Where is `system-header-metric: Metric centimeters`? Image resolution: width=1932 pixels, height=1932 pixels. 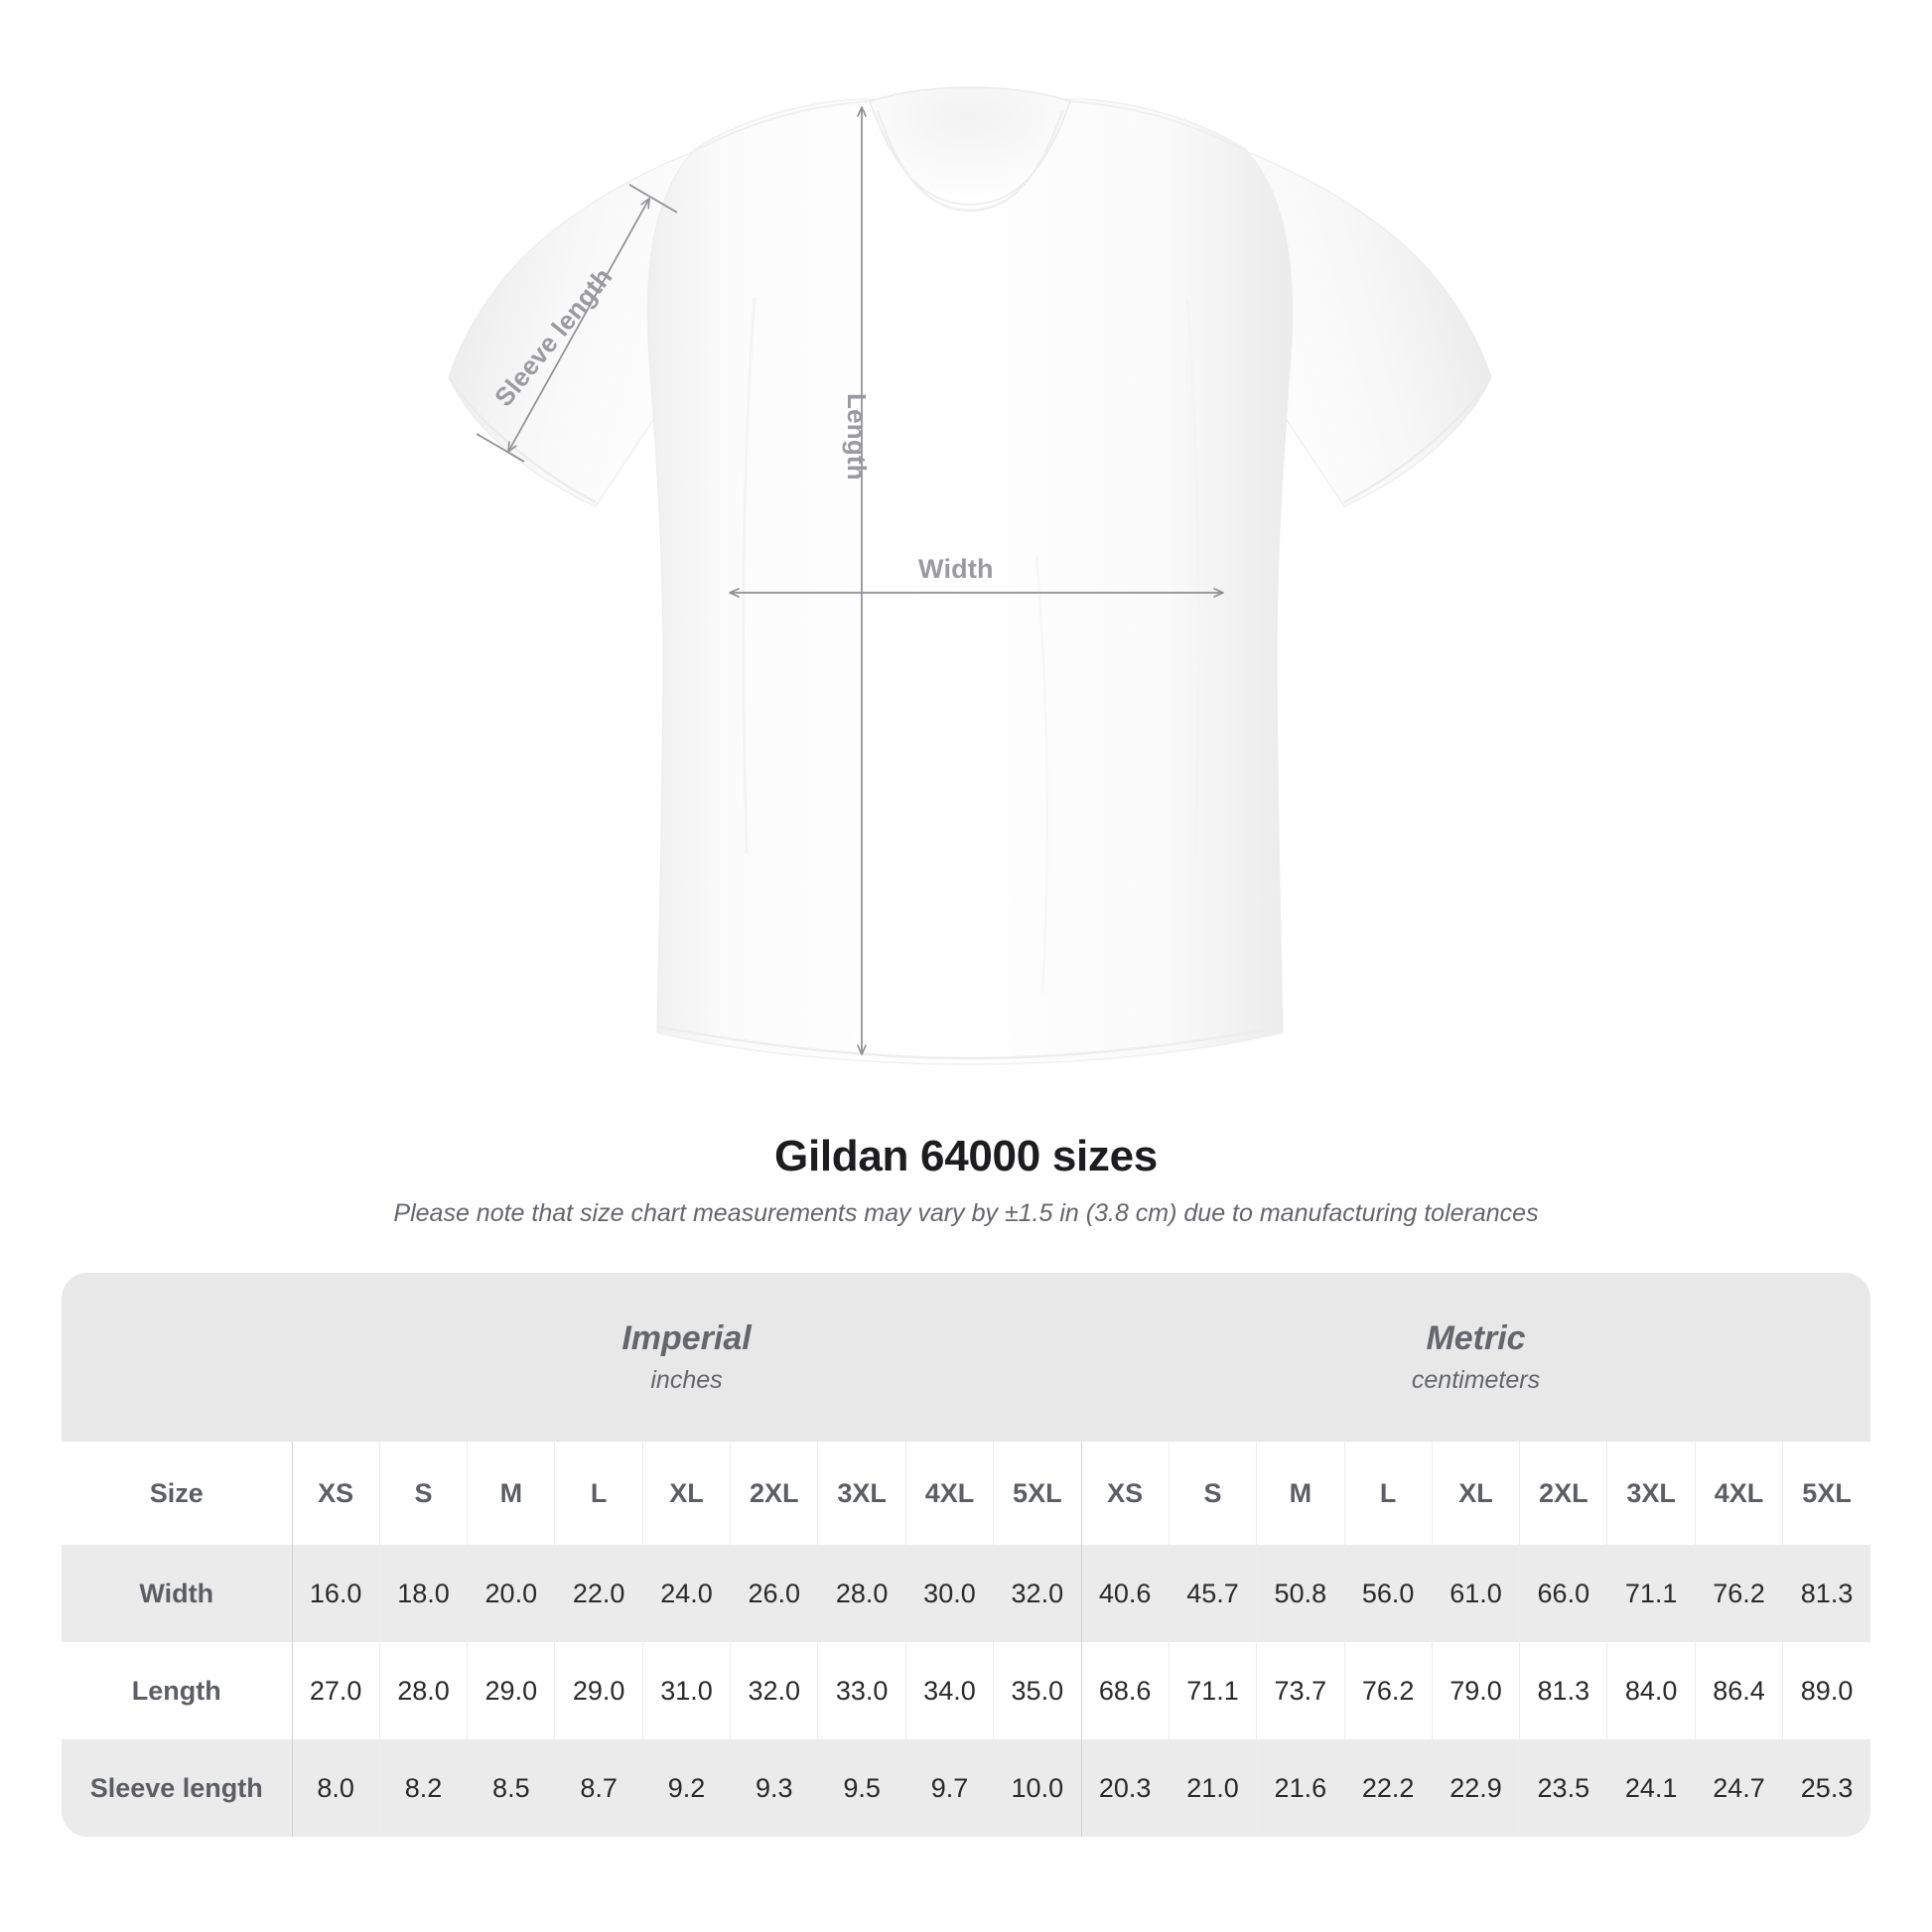 system-header-metric: Metric centimeters is located at coordinates (1475, 1358).